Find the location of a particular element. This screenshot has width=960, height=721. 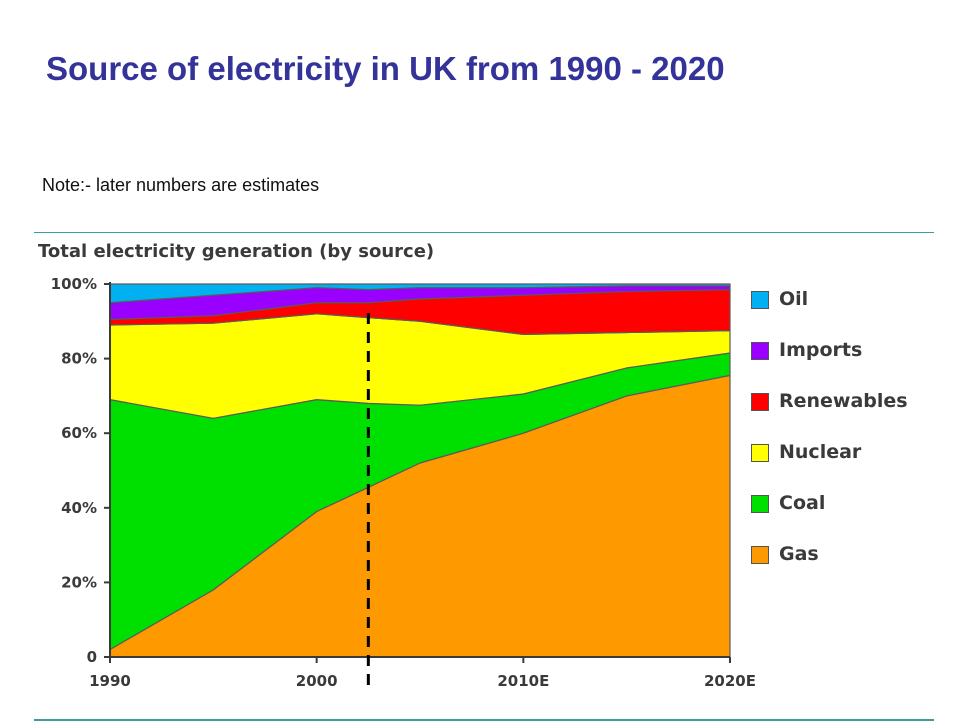

legend-label: Nuclear is located at coordinates (820, 452).